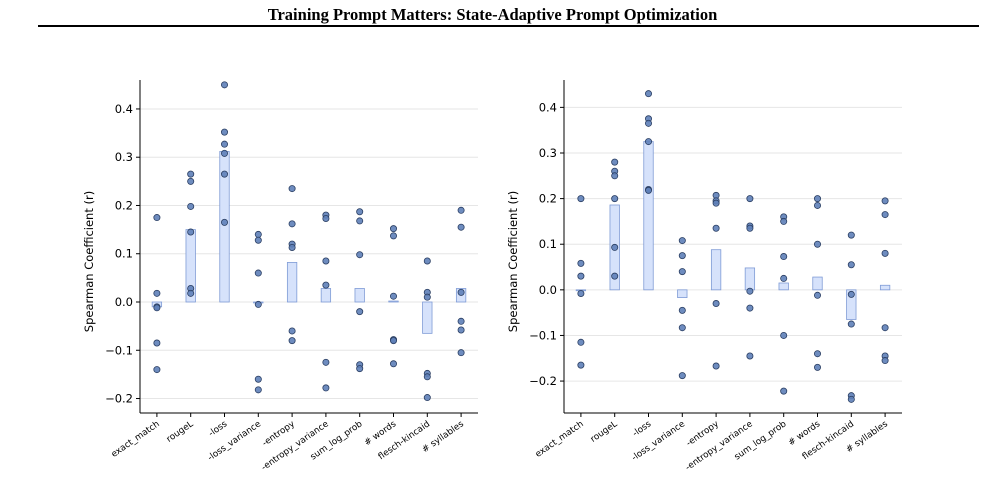  Describe the element at coordinates (119, 399) in the screenshot. I see `y-tick-label: −0.2` at that location.